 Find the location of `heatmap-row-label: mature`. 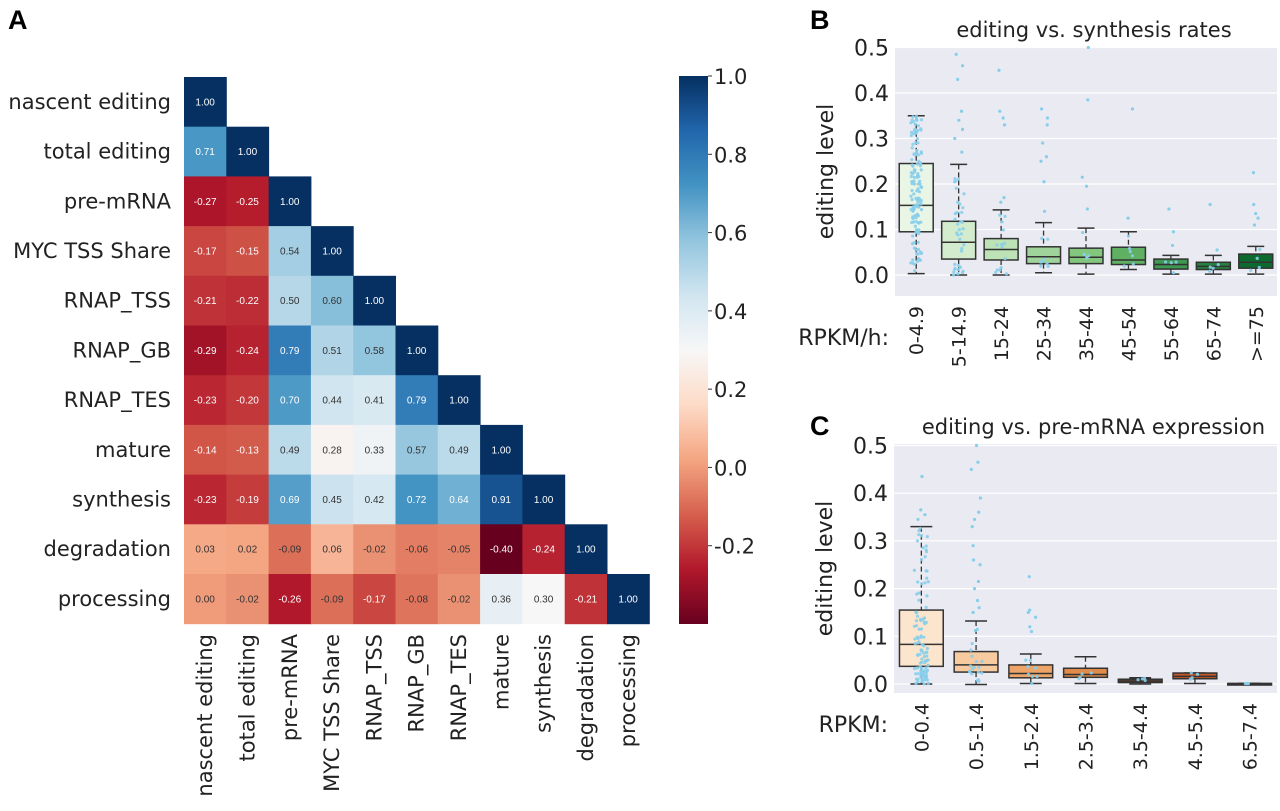

heatmap-row-label: mature is located at coordinates (133, 450).